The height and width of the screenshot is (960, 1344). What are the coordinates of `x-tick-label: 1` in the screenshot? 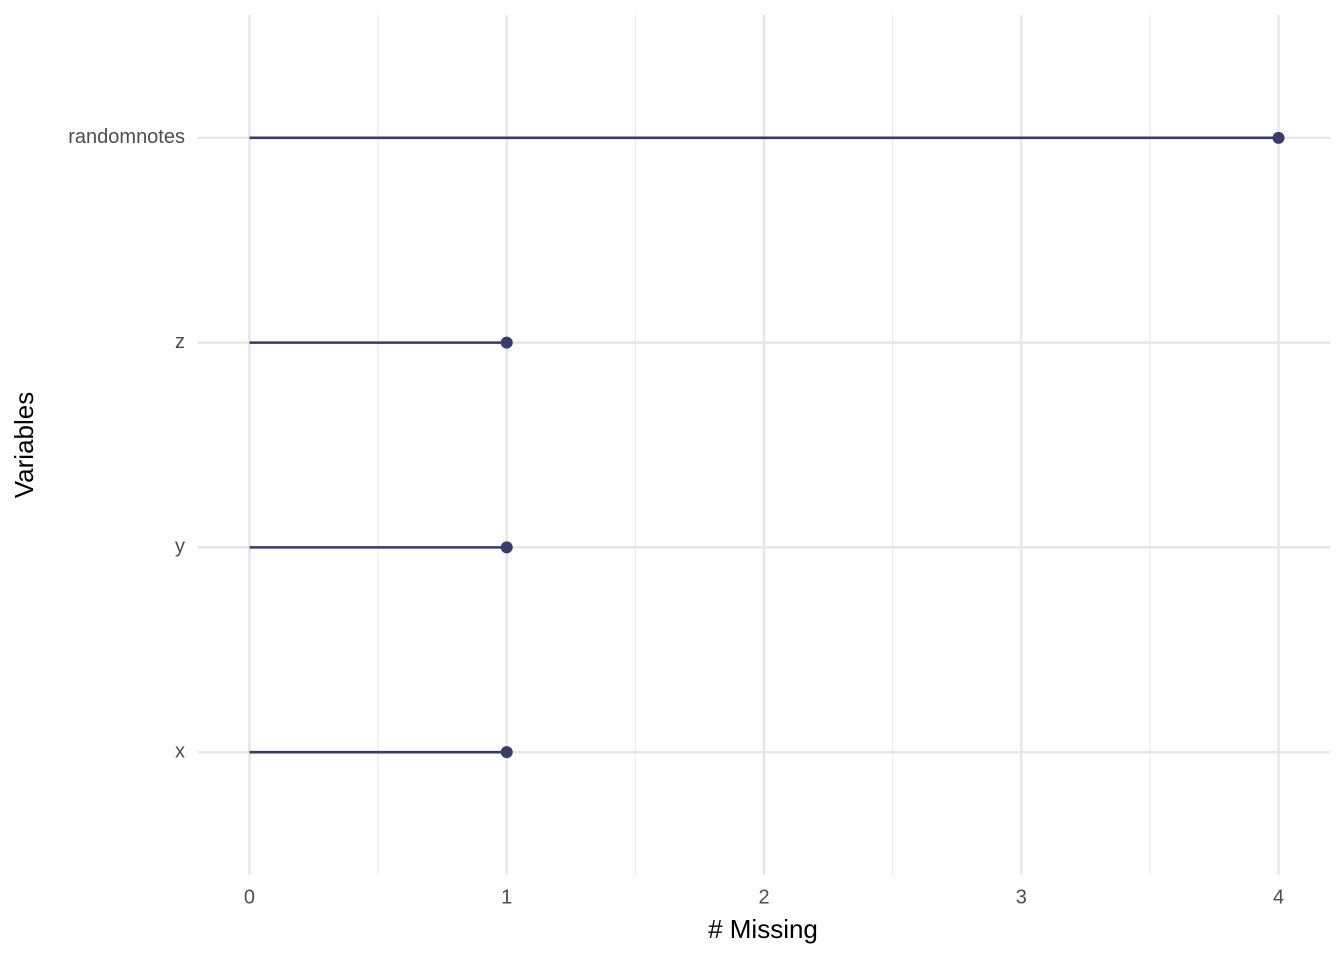 It's located at (506, 897).